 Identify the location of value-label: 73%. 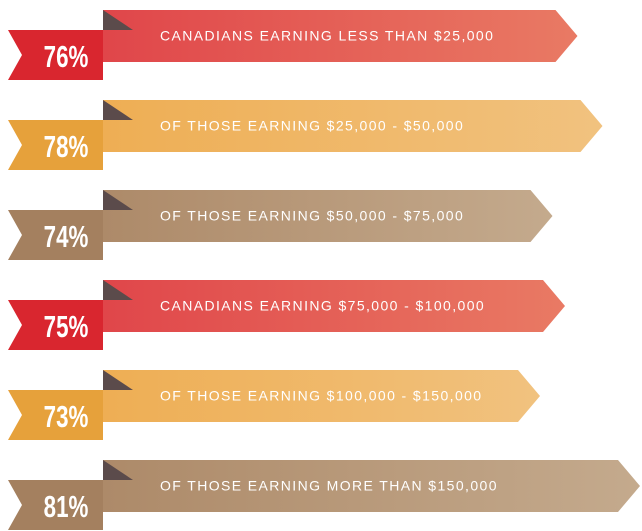
(66, 417).